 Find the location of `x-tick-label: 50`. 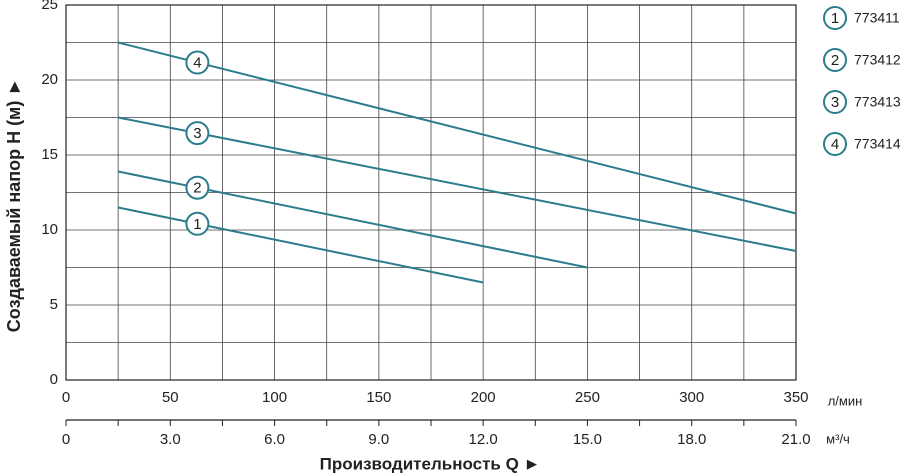

x-tick-label: 50 is located at coordinates (170, 397).